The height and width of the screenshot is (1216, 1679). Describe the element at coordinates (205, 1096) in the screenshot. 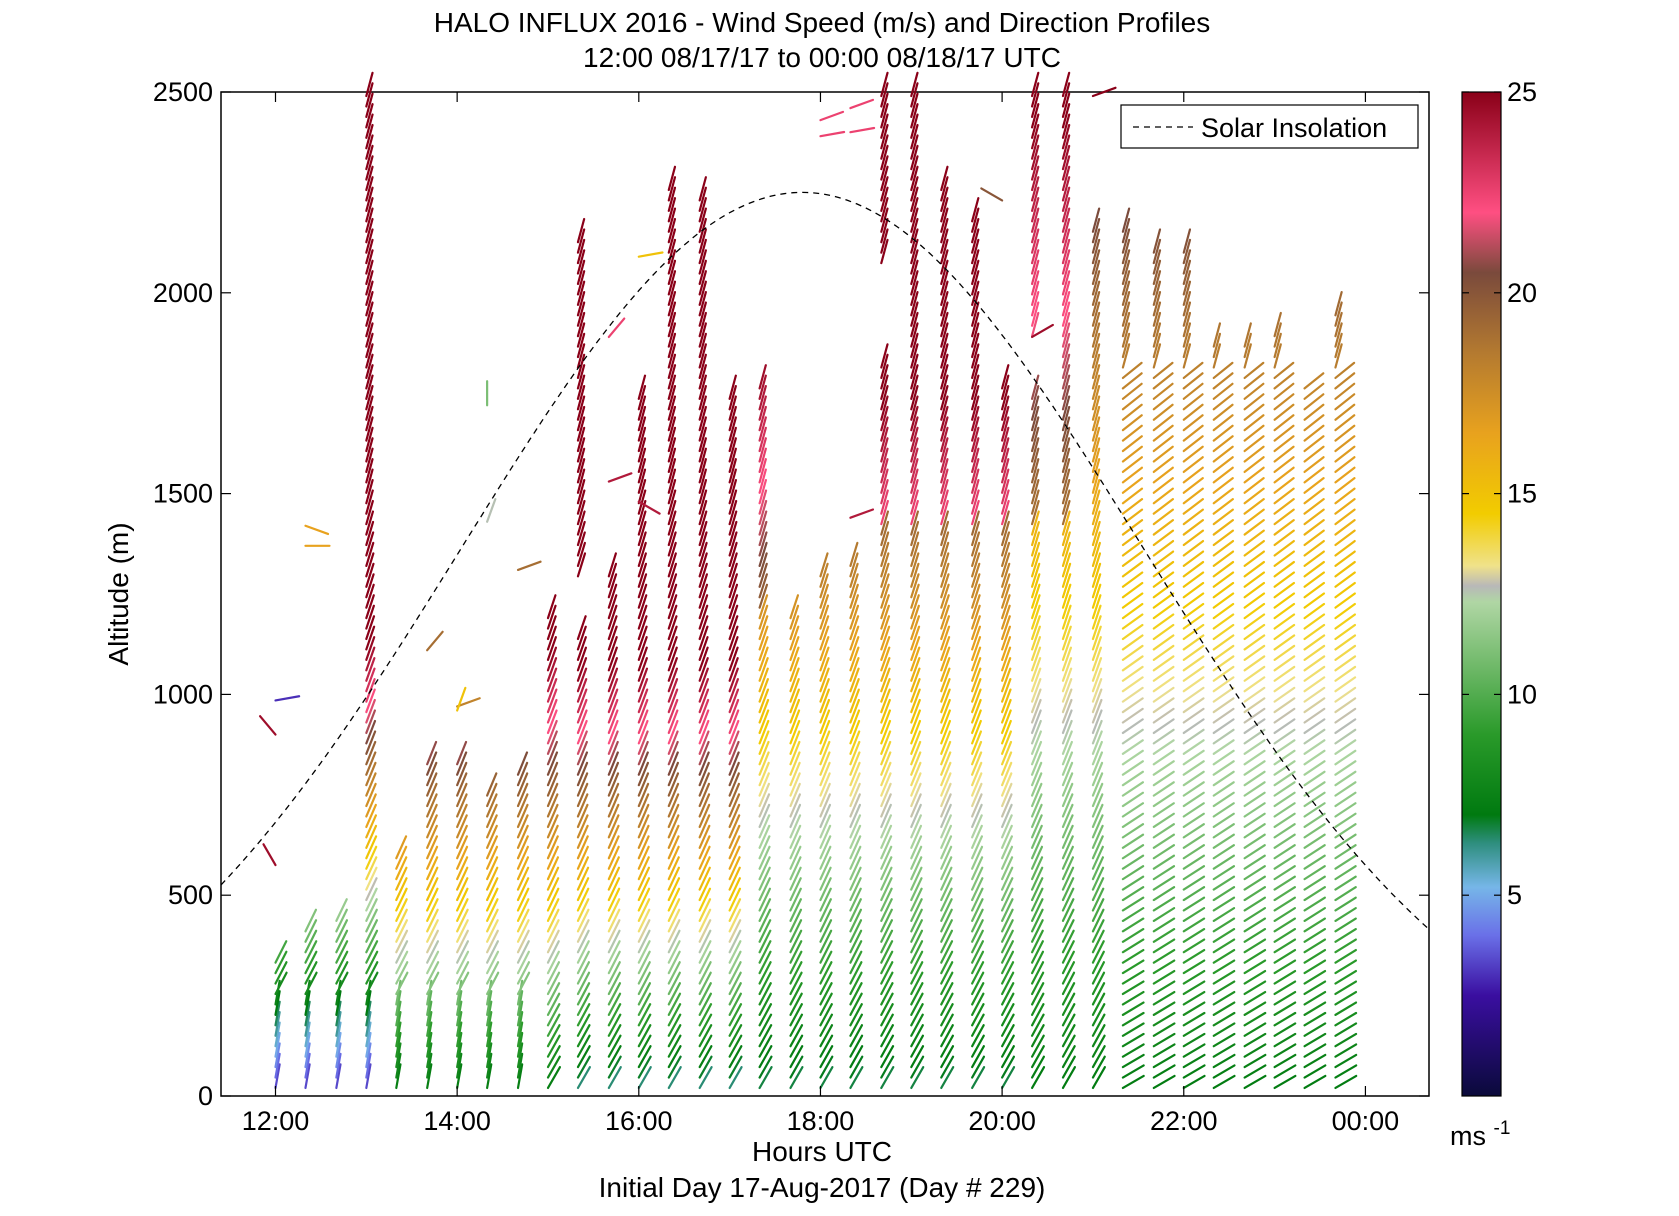

I see `y-tick-label: 0` at that location.